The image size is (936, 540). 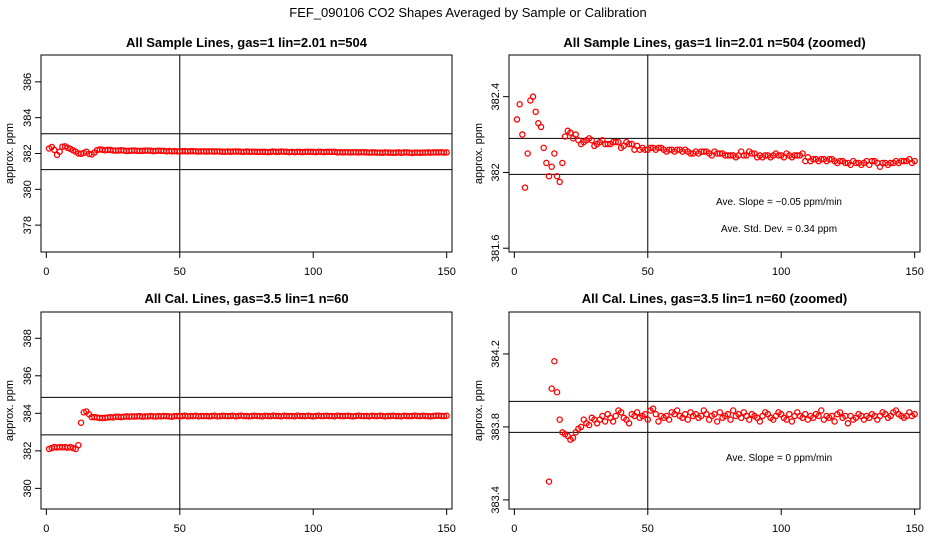 I want to click on y-tick-label: 378, so click(x=28, y=225).